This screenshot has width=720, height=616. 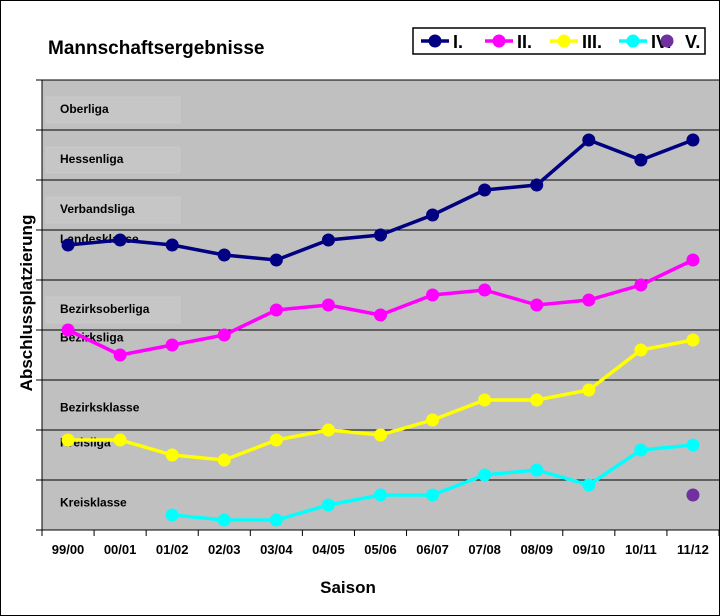 I want to click on legend-label: III., so click(x=592, y=42).